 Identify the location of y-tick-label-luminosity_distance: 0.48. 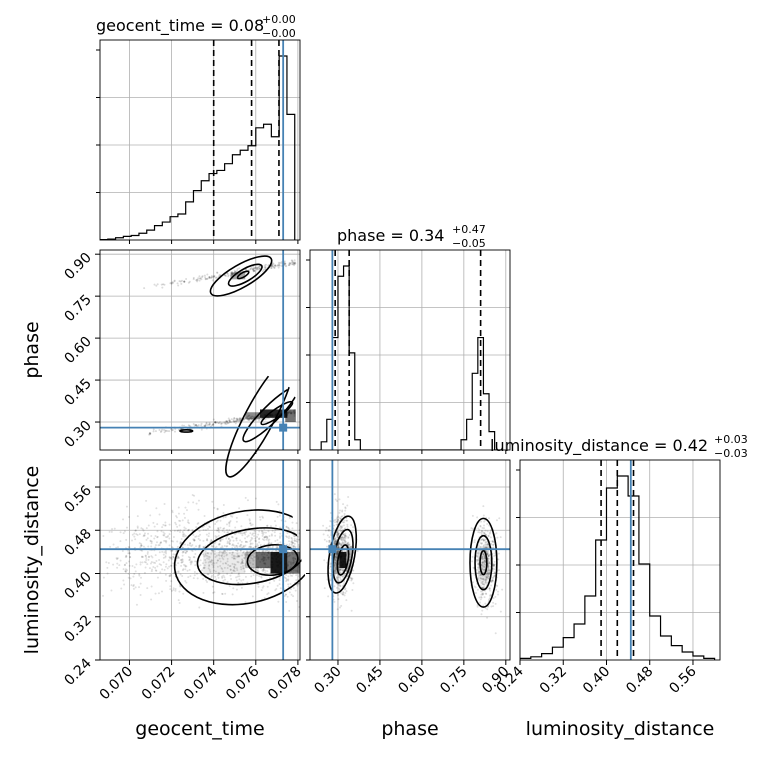
(77, 542).